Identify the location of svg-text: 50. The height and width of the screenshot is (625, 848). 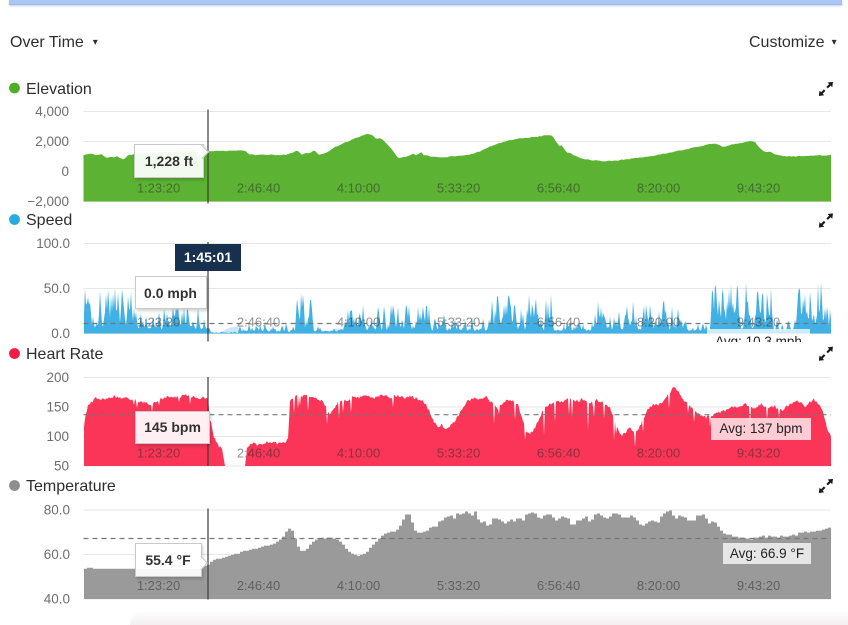
(61, 466).